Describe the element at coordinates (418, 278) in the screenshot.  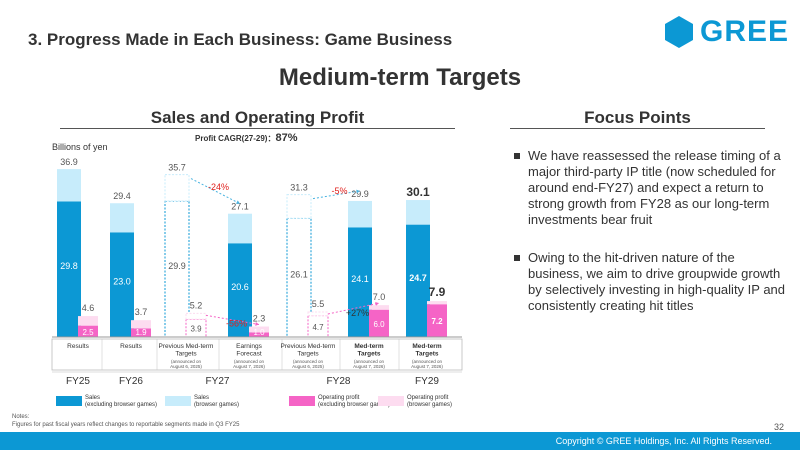
I see `sales-segment-label: 24.7` at that location.